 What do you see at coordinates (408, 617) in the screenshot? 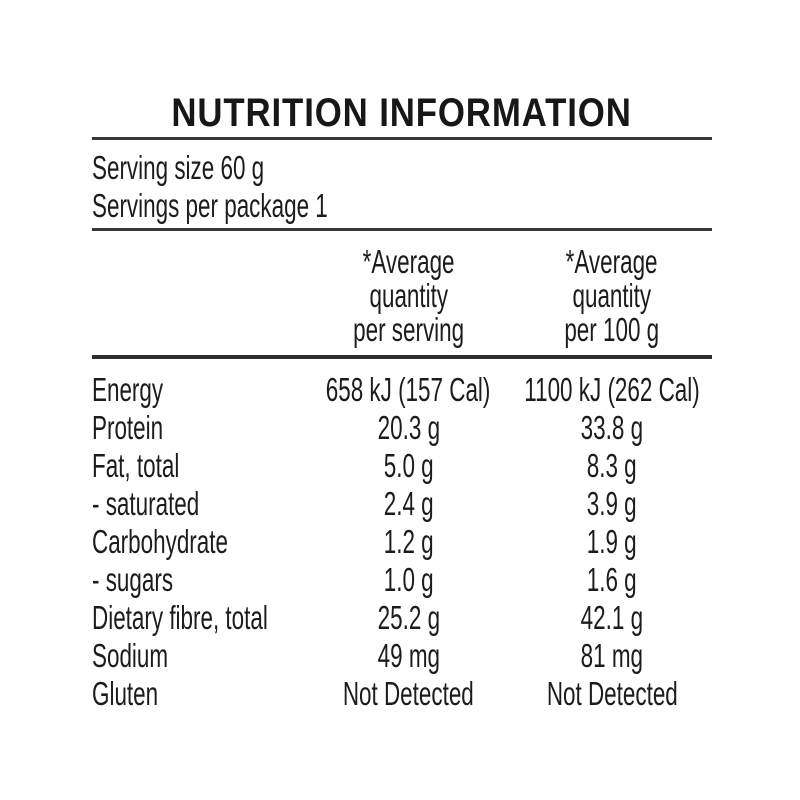
I see `row-value-per-serving: 25.2 g` at bounding box center [408, 617].